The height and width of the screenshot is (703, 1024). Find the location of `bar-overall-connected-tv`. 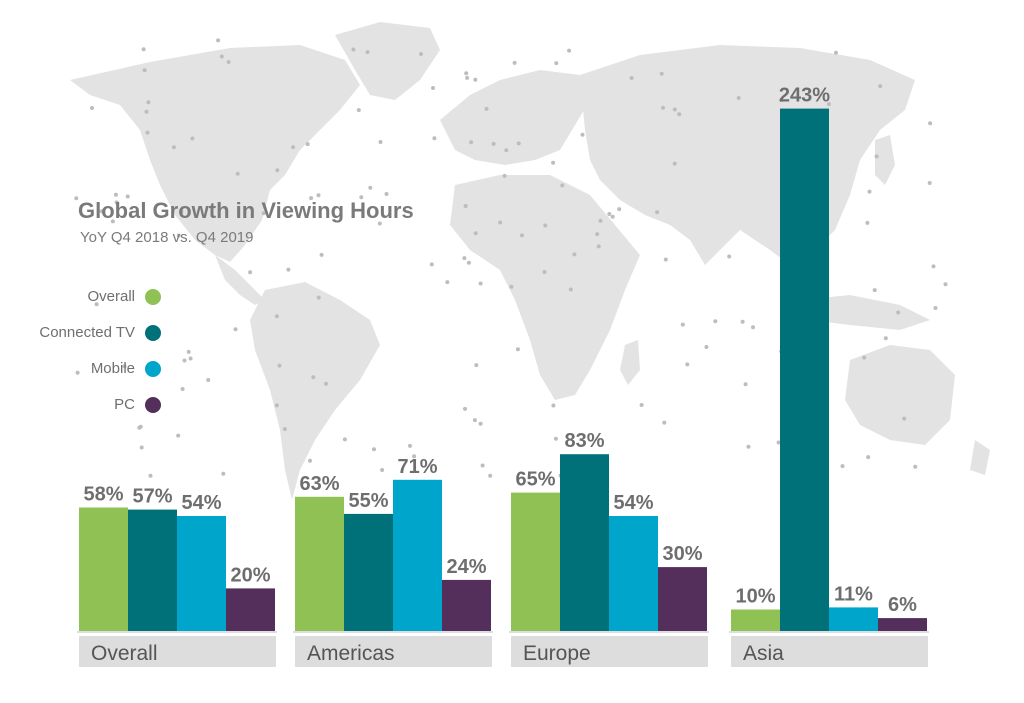

bar-overall-connected-tv is located at coordinates (152, 570).